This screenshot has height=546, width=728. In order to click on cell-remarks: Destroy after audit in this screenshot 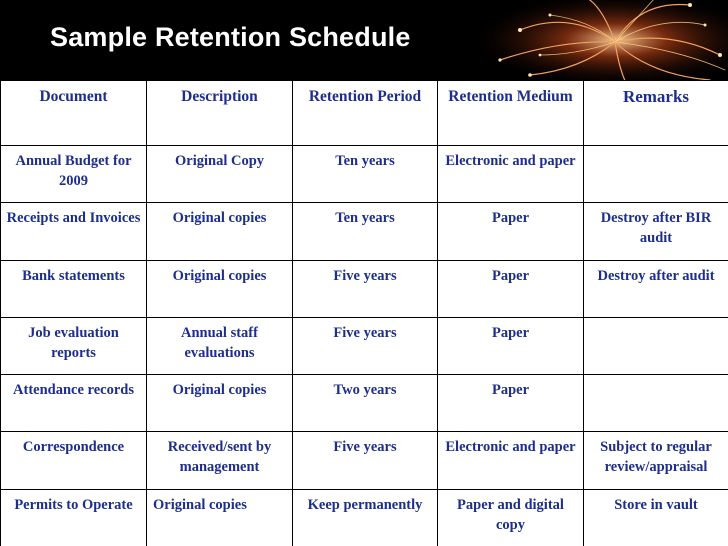, I will do `click(655, 288)`.